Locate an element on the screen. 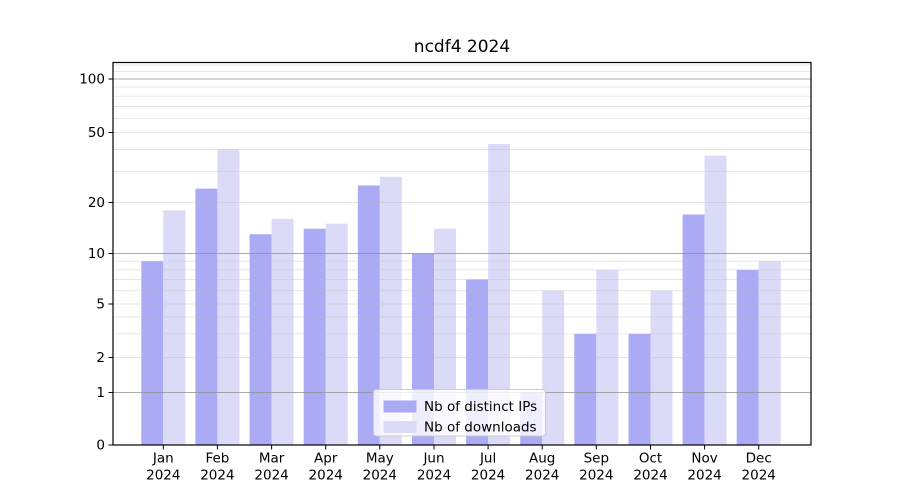 This screenshot has height=504, width=900. bar-nov-downloads is located at coordinates (715, 300).